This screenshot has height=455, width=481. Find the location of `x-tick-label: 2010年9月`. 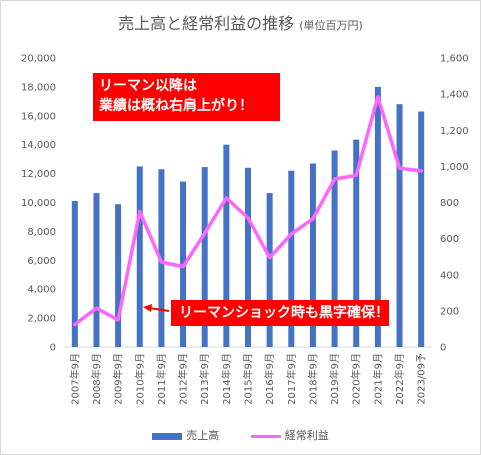

x-tick-label: 2010年9月 is located at coordinates (139, 379).